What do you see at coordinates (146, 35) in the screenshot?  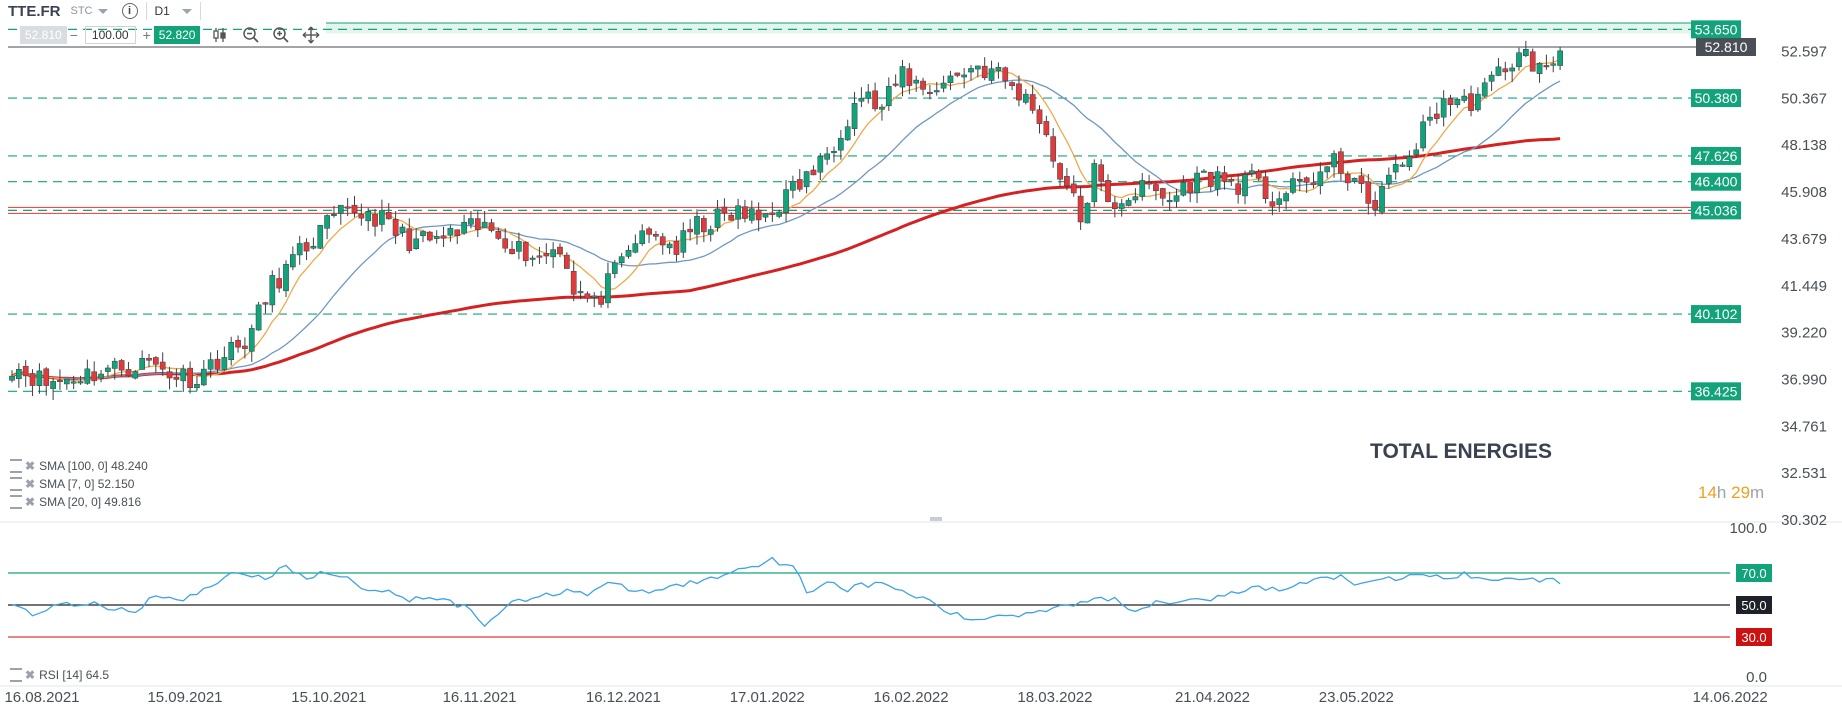 I see `increase-volume-button: +` at bounding box center [146, 35].